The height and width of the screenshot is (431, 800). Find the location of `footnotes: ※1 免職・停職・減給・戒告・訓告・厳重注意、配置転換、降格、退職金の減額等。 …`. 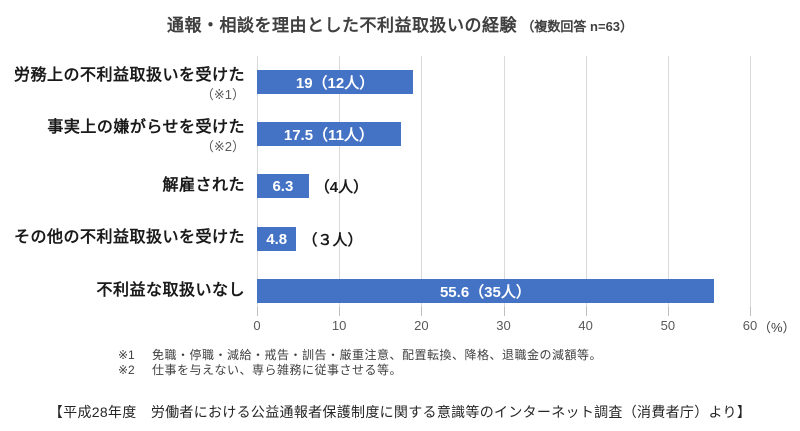

footnotes: ※1 免職・停職・減給・戒告・訓告・厳重注意、配置転換、降格、退職金の減額等。 … is located at coordinates (360, 363).